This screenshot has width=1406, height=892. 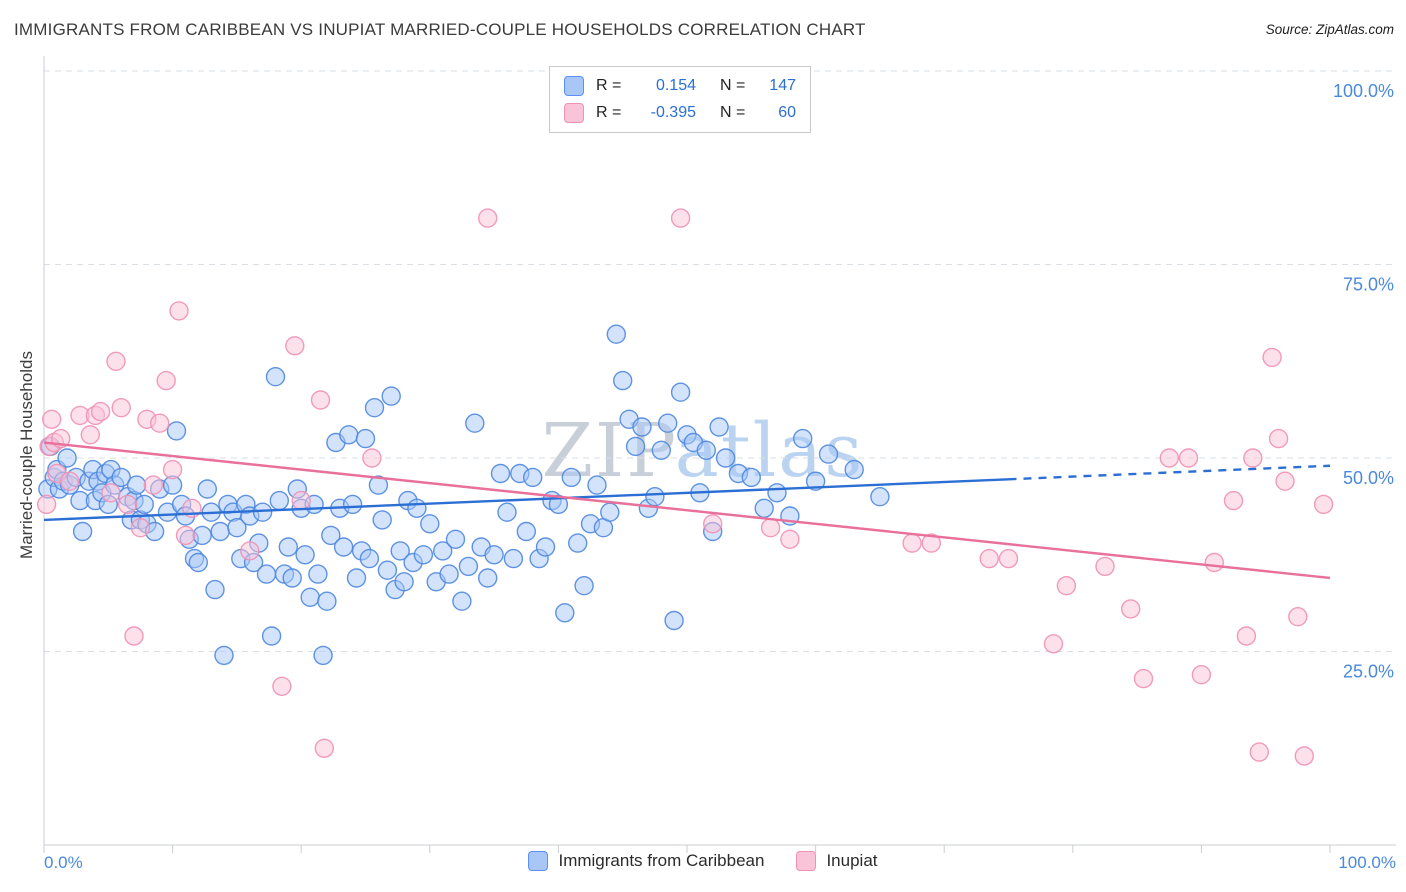 What do you see at coordinates (782, 85) in the screenshot?
I see `n-value: 147` at bounding box center [782, 85].